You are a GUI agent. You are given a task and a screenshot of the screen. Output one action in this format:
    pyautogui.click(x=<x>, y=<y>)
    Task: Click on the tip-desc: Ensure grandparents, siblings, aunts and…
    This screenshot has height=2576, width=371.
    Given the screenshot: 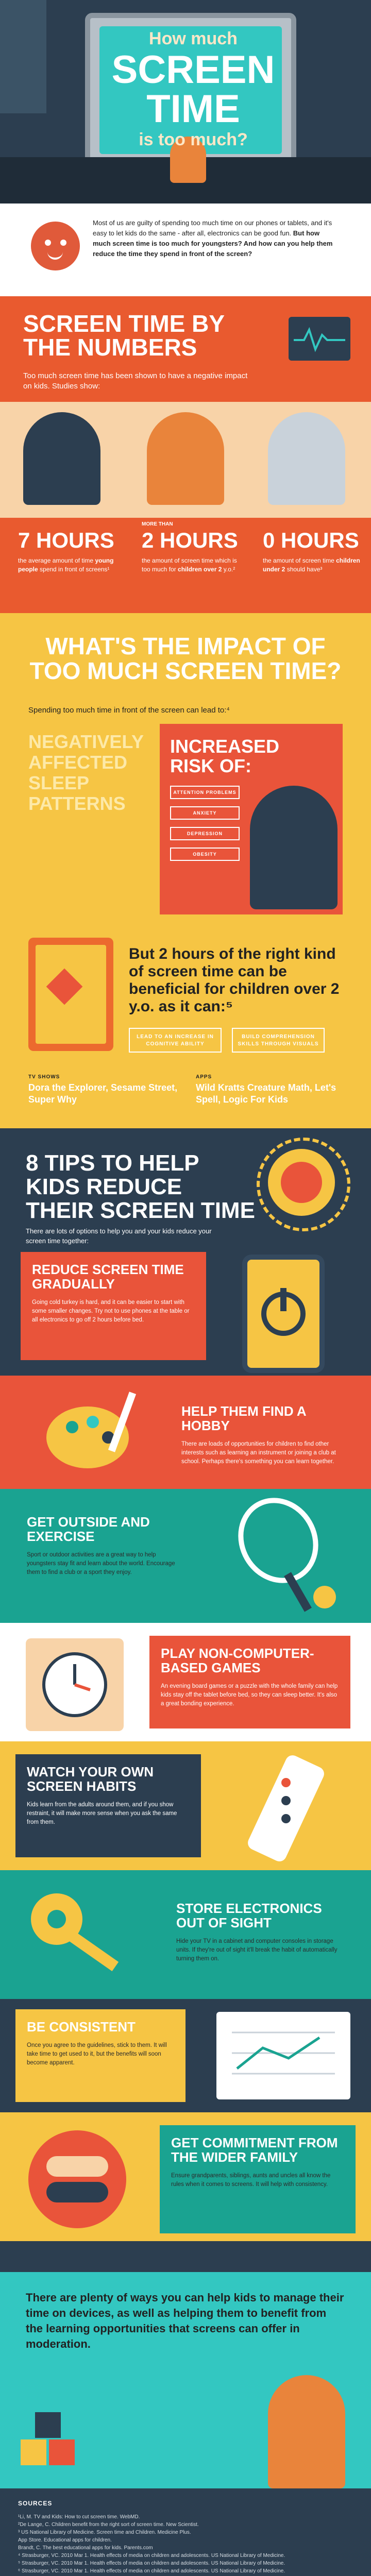 What is the action you would take?
    pyautogui.click(x=251, y=2180)
    